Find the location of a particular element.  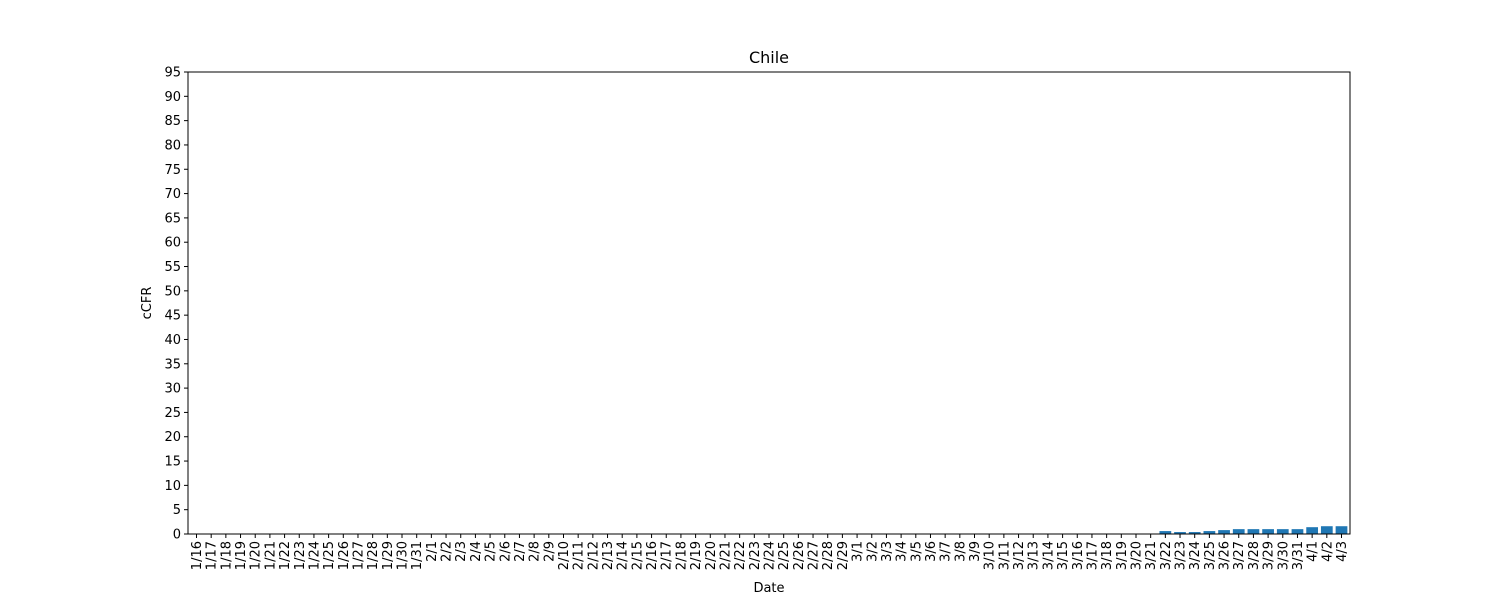

x-tick-label: 1/30 is located at coordinates (403, 555).